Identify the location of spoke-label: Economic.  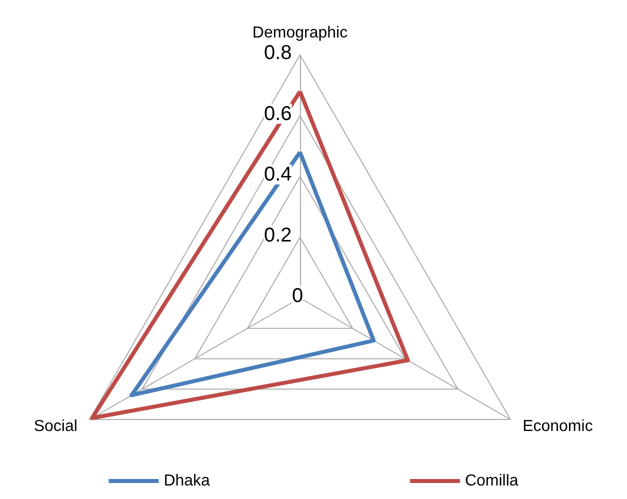
(557, 426).